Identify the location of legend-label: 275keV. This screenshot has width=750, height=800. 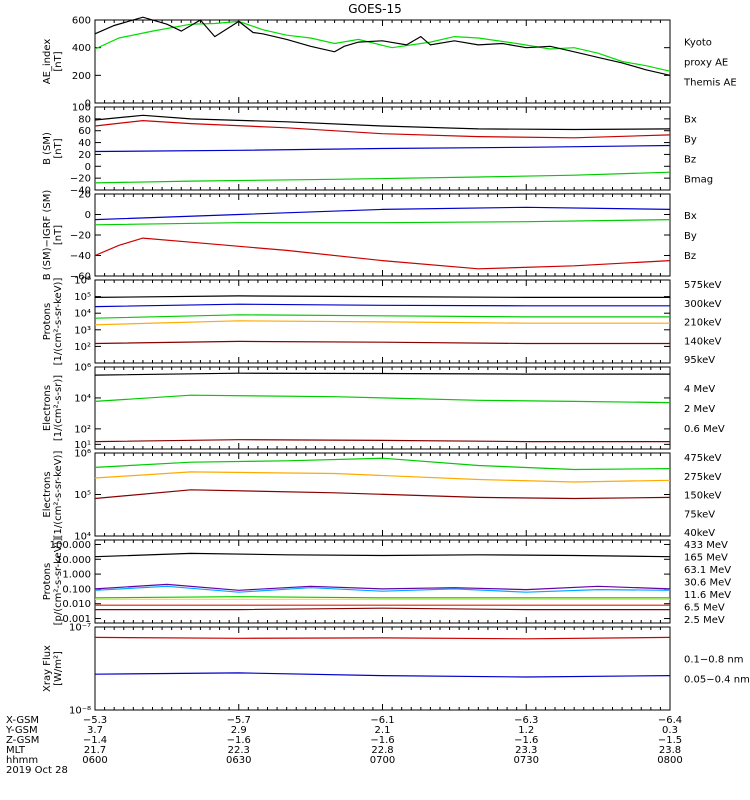
(703, 477).